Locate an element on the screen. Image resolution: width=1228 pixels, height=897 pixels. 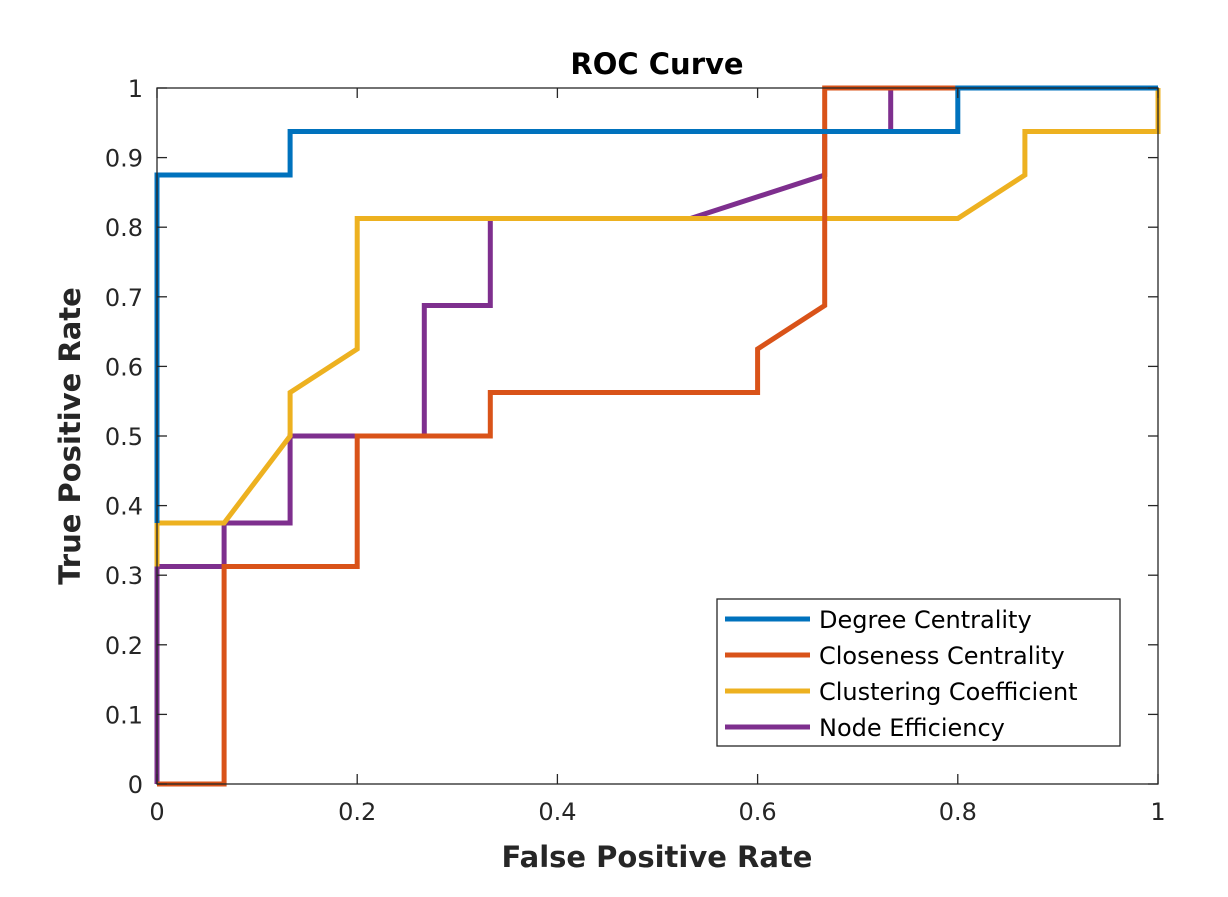
x-tick-label: 0.2 is located at coordinates (357, 812).